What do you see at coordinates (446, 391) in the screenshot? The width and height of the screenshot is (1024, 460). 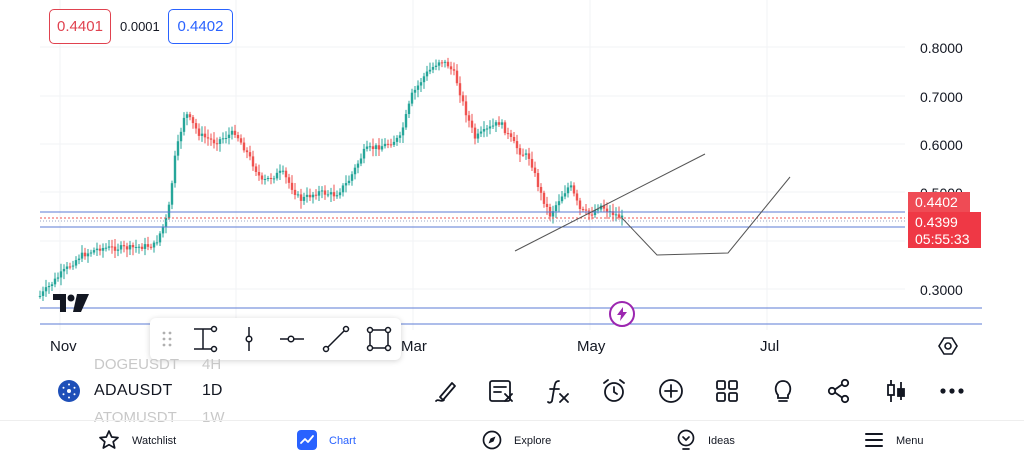 I see `pen-icon` at bounding box center [446, 391].